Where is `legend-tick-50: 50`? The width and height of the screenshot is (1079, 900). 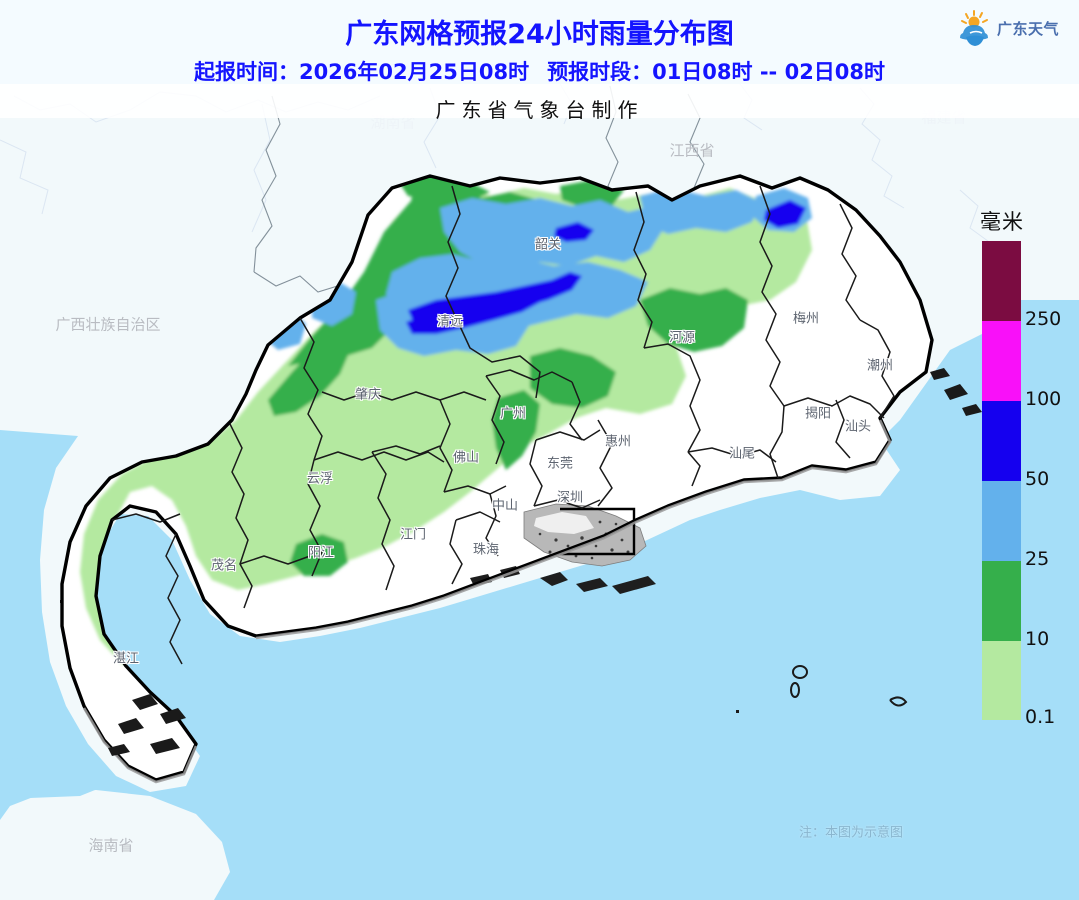 legend-tick-50: 50 is located at coordinates (1037, 479).